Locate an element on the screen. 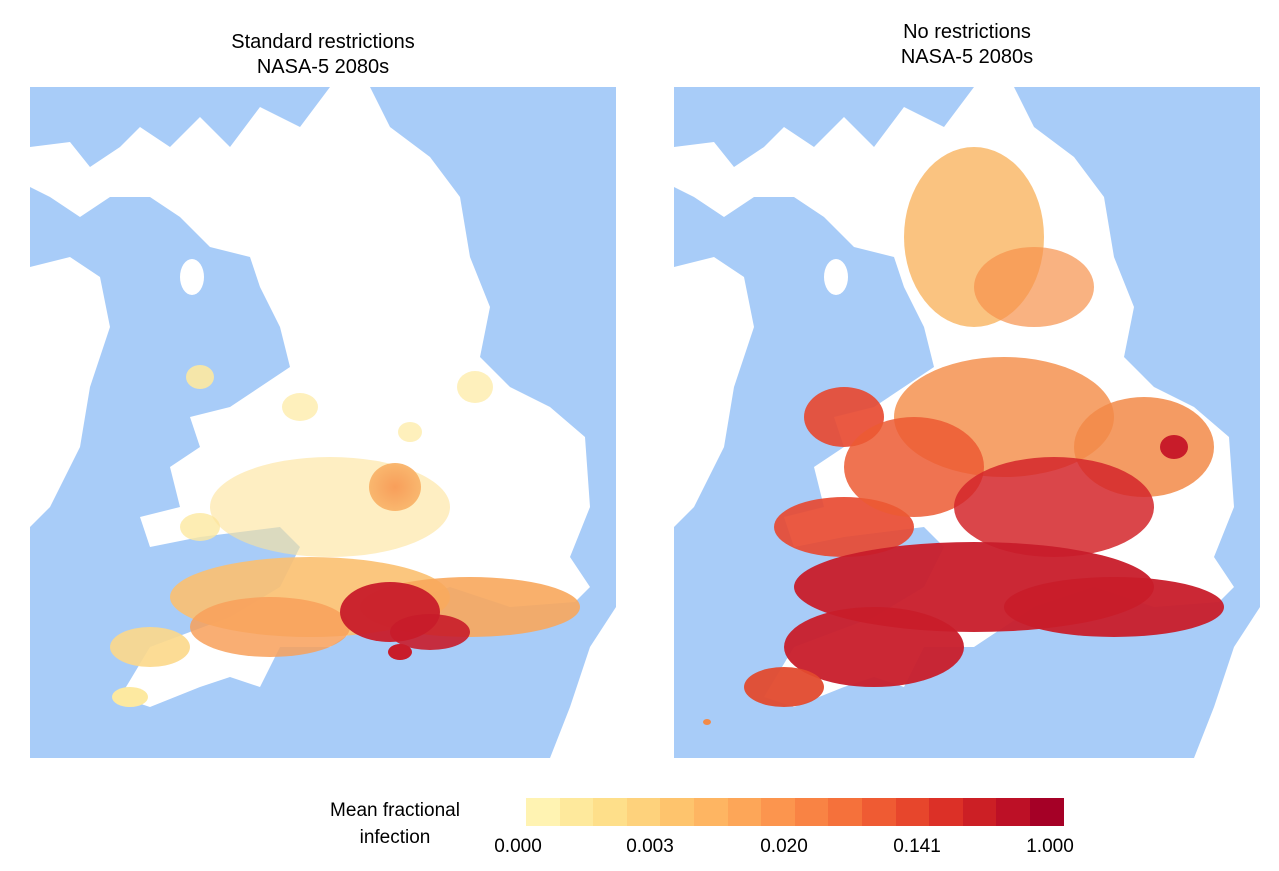 The image size is (1279, 871). legend-tick: 0.000 is located at coordinates (518, 846).